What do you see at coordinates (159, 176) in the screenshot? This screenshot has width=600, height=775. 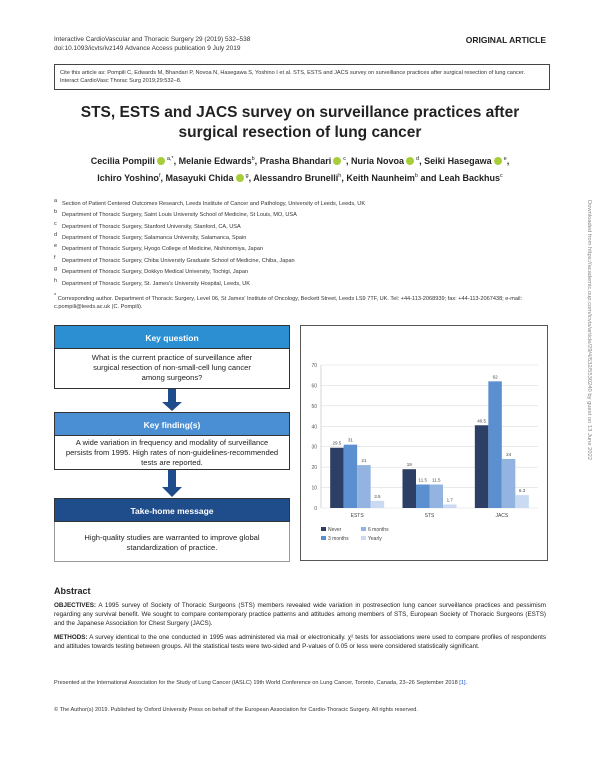 I see `affiliation-marker: f` at bounding box center [159, 176].